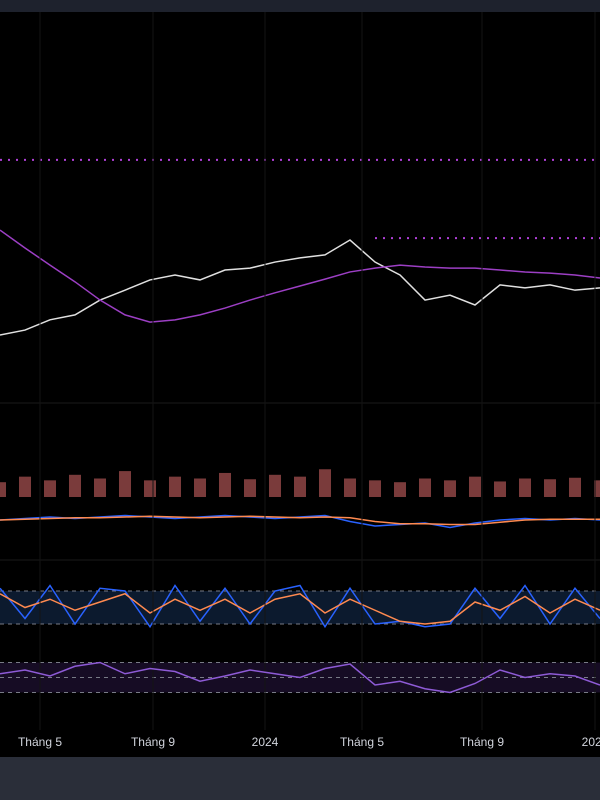  I want to click on top-bar, so click(300, 6).